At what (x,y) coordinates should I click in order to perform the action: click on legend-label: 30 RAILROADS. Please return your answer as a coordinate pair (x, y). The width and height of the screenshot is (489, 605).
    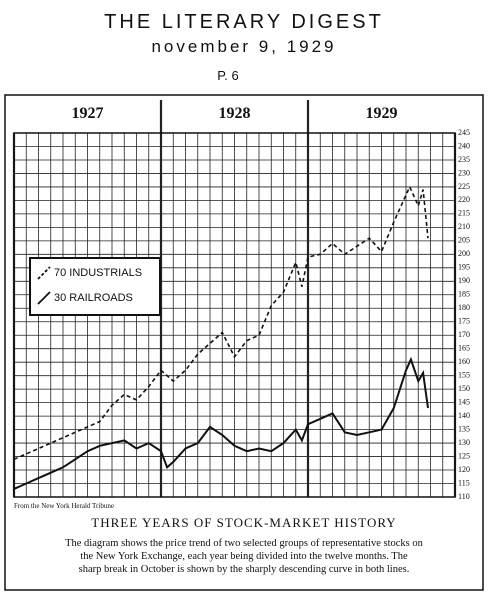
    Looking at the image, I should click on (93, 298).